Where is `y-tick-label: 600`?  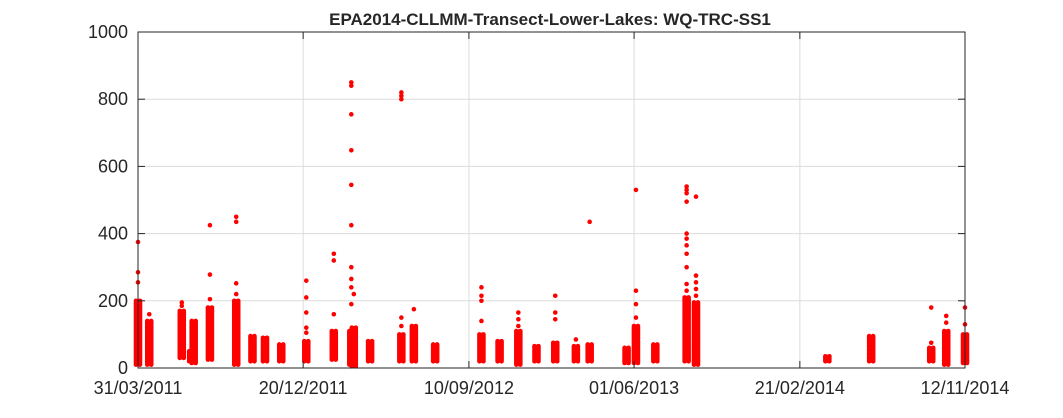 y-tick-label: 600 is located at coordinates (113, 166).